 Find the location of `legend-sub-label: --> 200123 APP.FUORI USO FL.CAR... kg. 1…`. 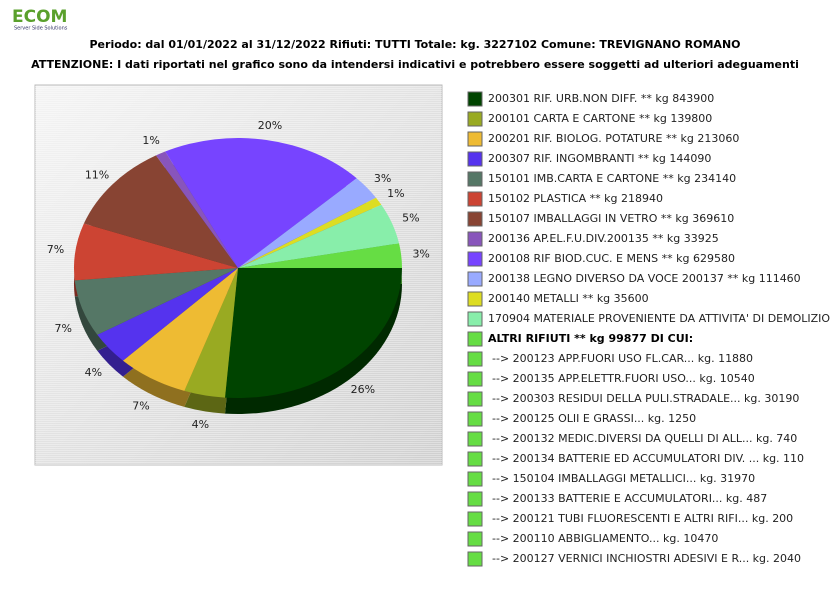

legend-sub-label: --> 200123 APP.FUORI USO FL.CAR... kg. 1… is located at coordinates (622, 358).